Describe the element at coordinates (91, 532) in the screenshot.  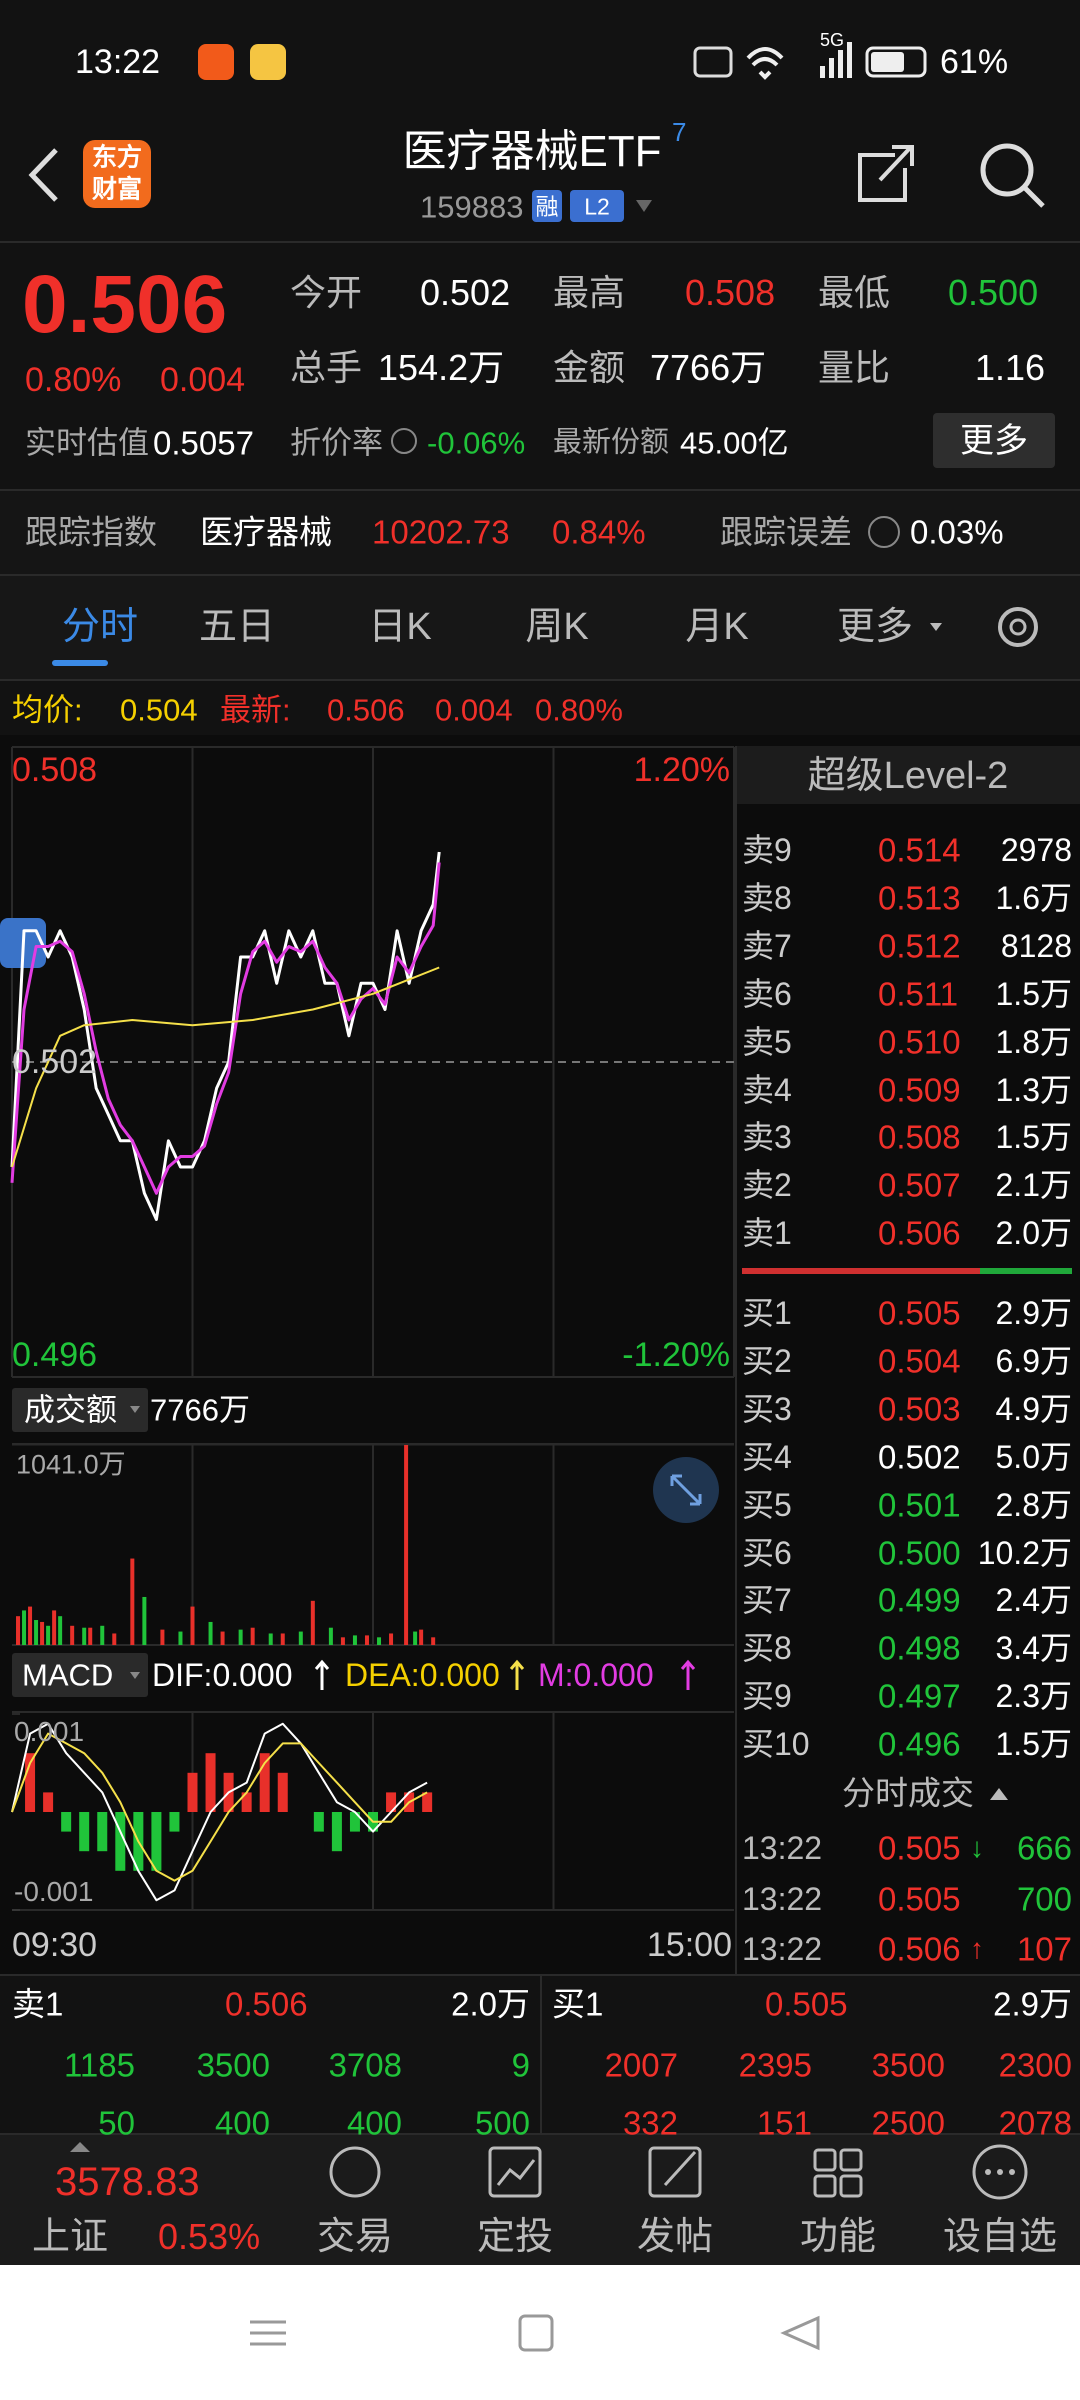
I see `tracking-label: 跟踪指数` at that location.